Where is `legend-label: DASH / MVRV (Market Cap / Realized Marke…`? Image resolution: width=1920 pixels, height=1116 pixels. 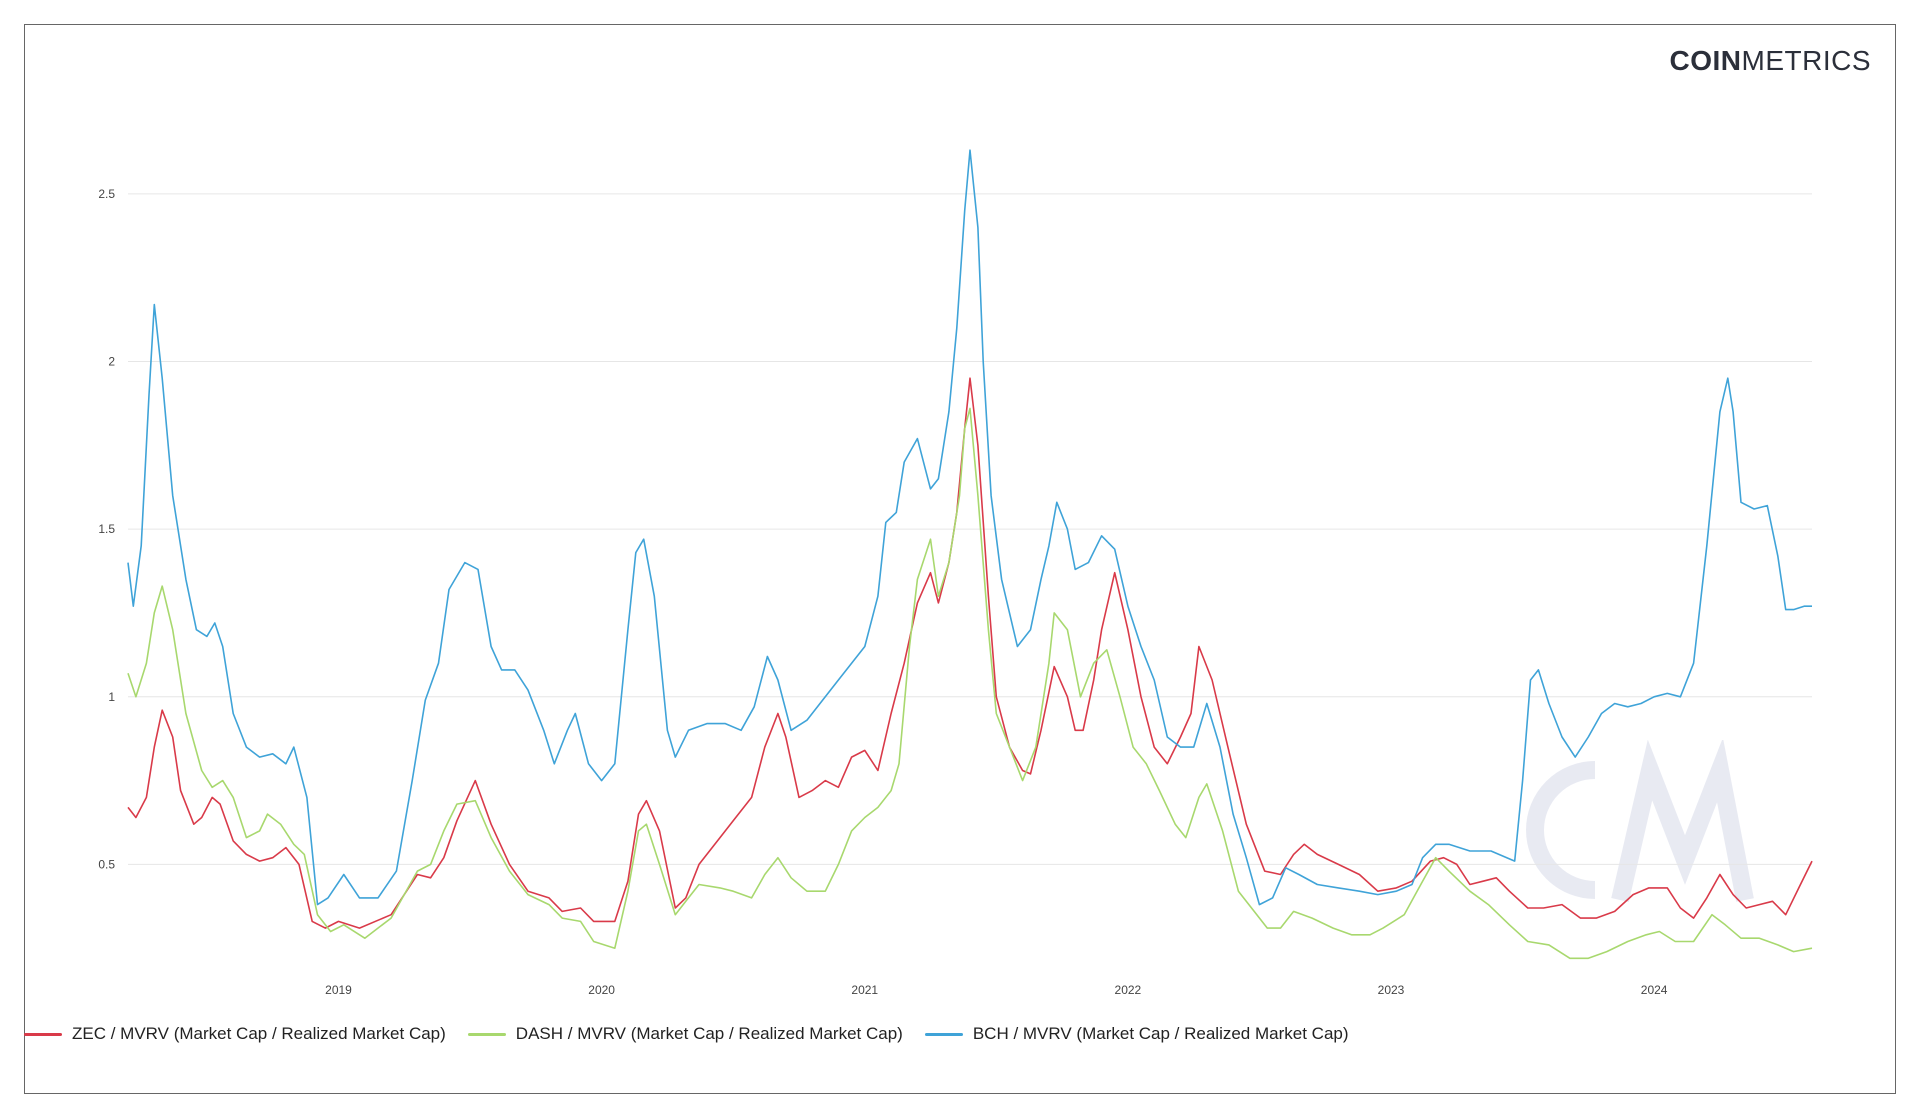 legend-label: DASH / MVRV (Market Cap / Realized Marke… is located at coordinates (709, 1033).